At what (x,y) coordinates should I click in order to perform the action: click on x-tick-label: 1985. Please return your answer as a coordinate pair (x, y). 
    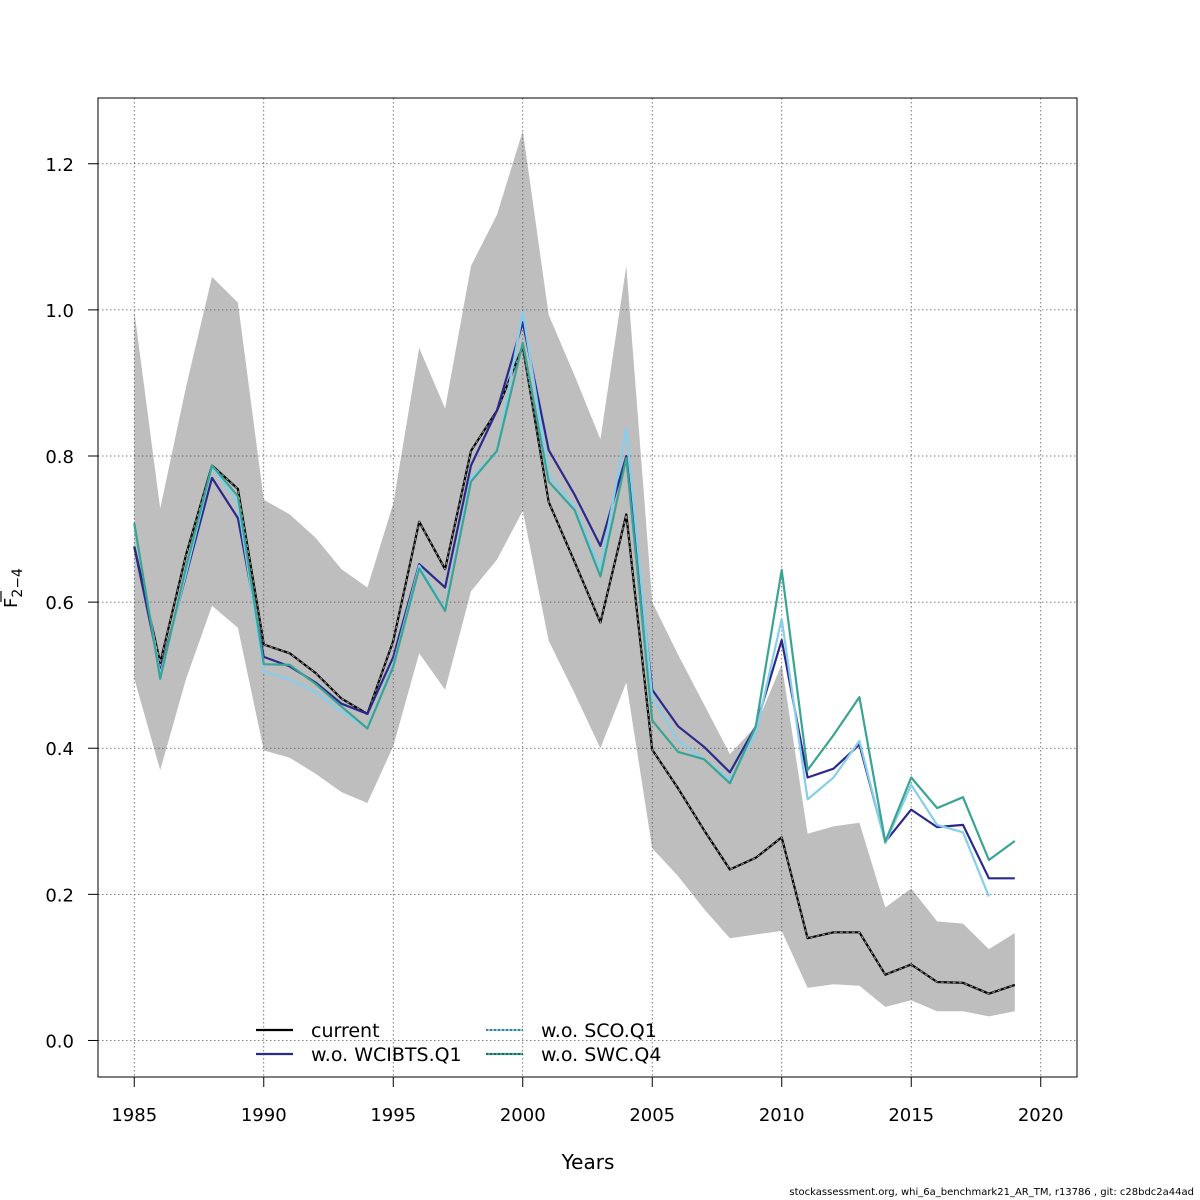
    Looking at the image, I should click on (134, 1115).